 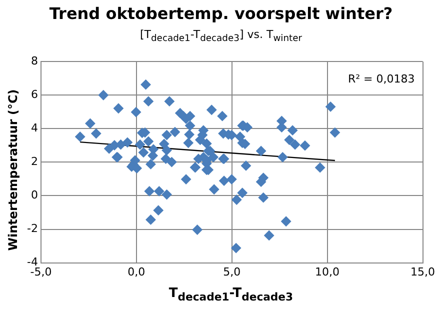 I want to click on y-tick-label: -2, so click(x=32, y=229).